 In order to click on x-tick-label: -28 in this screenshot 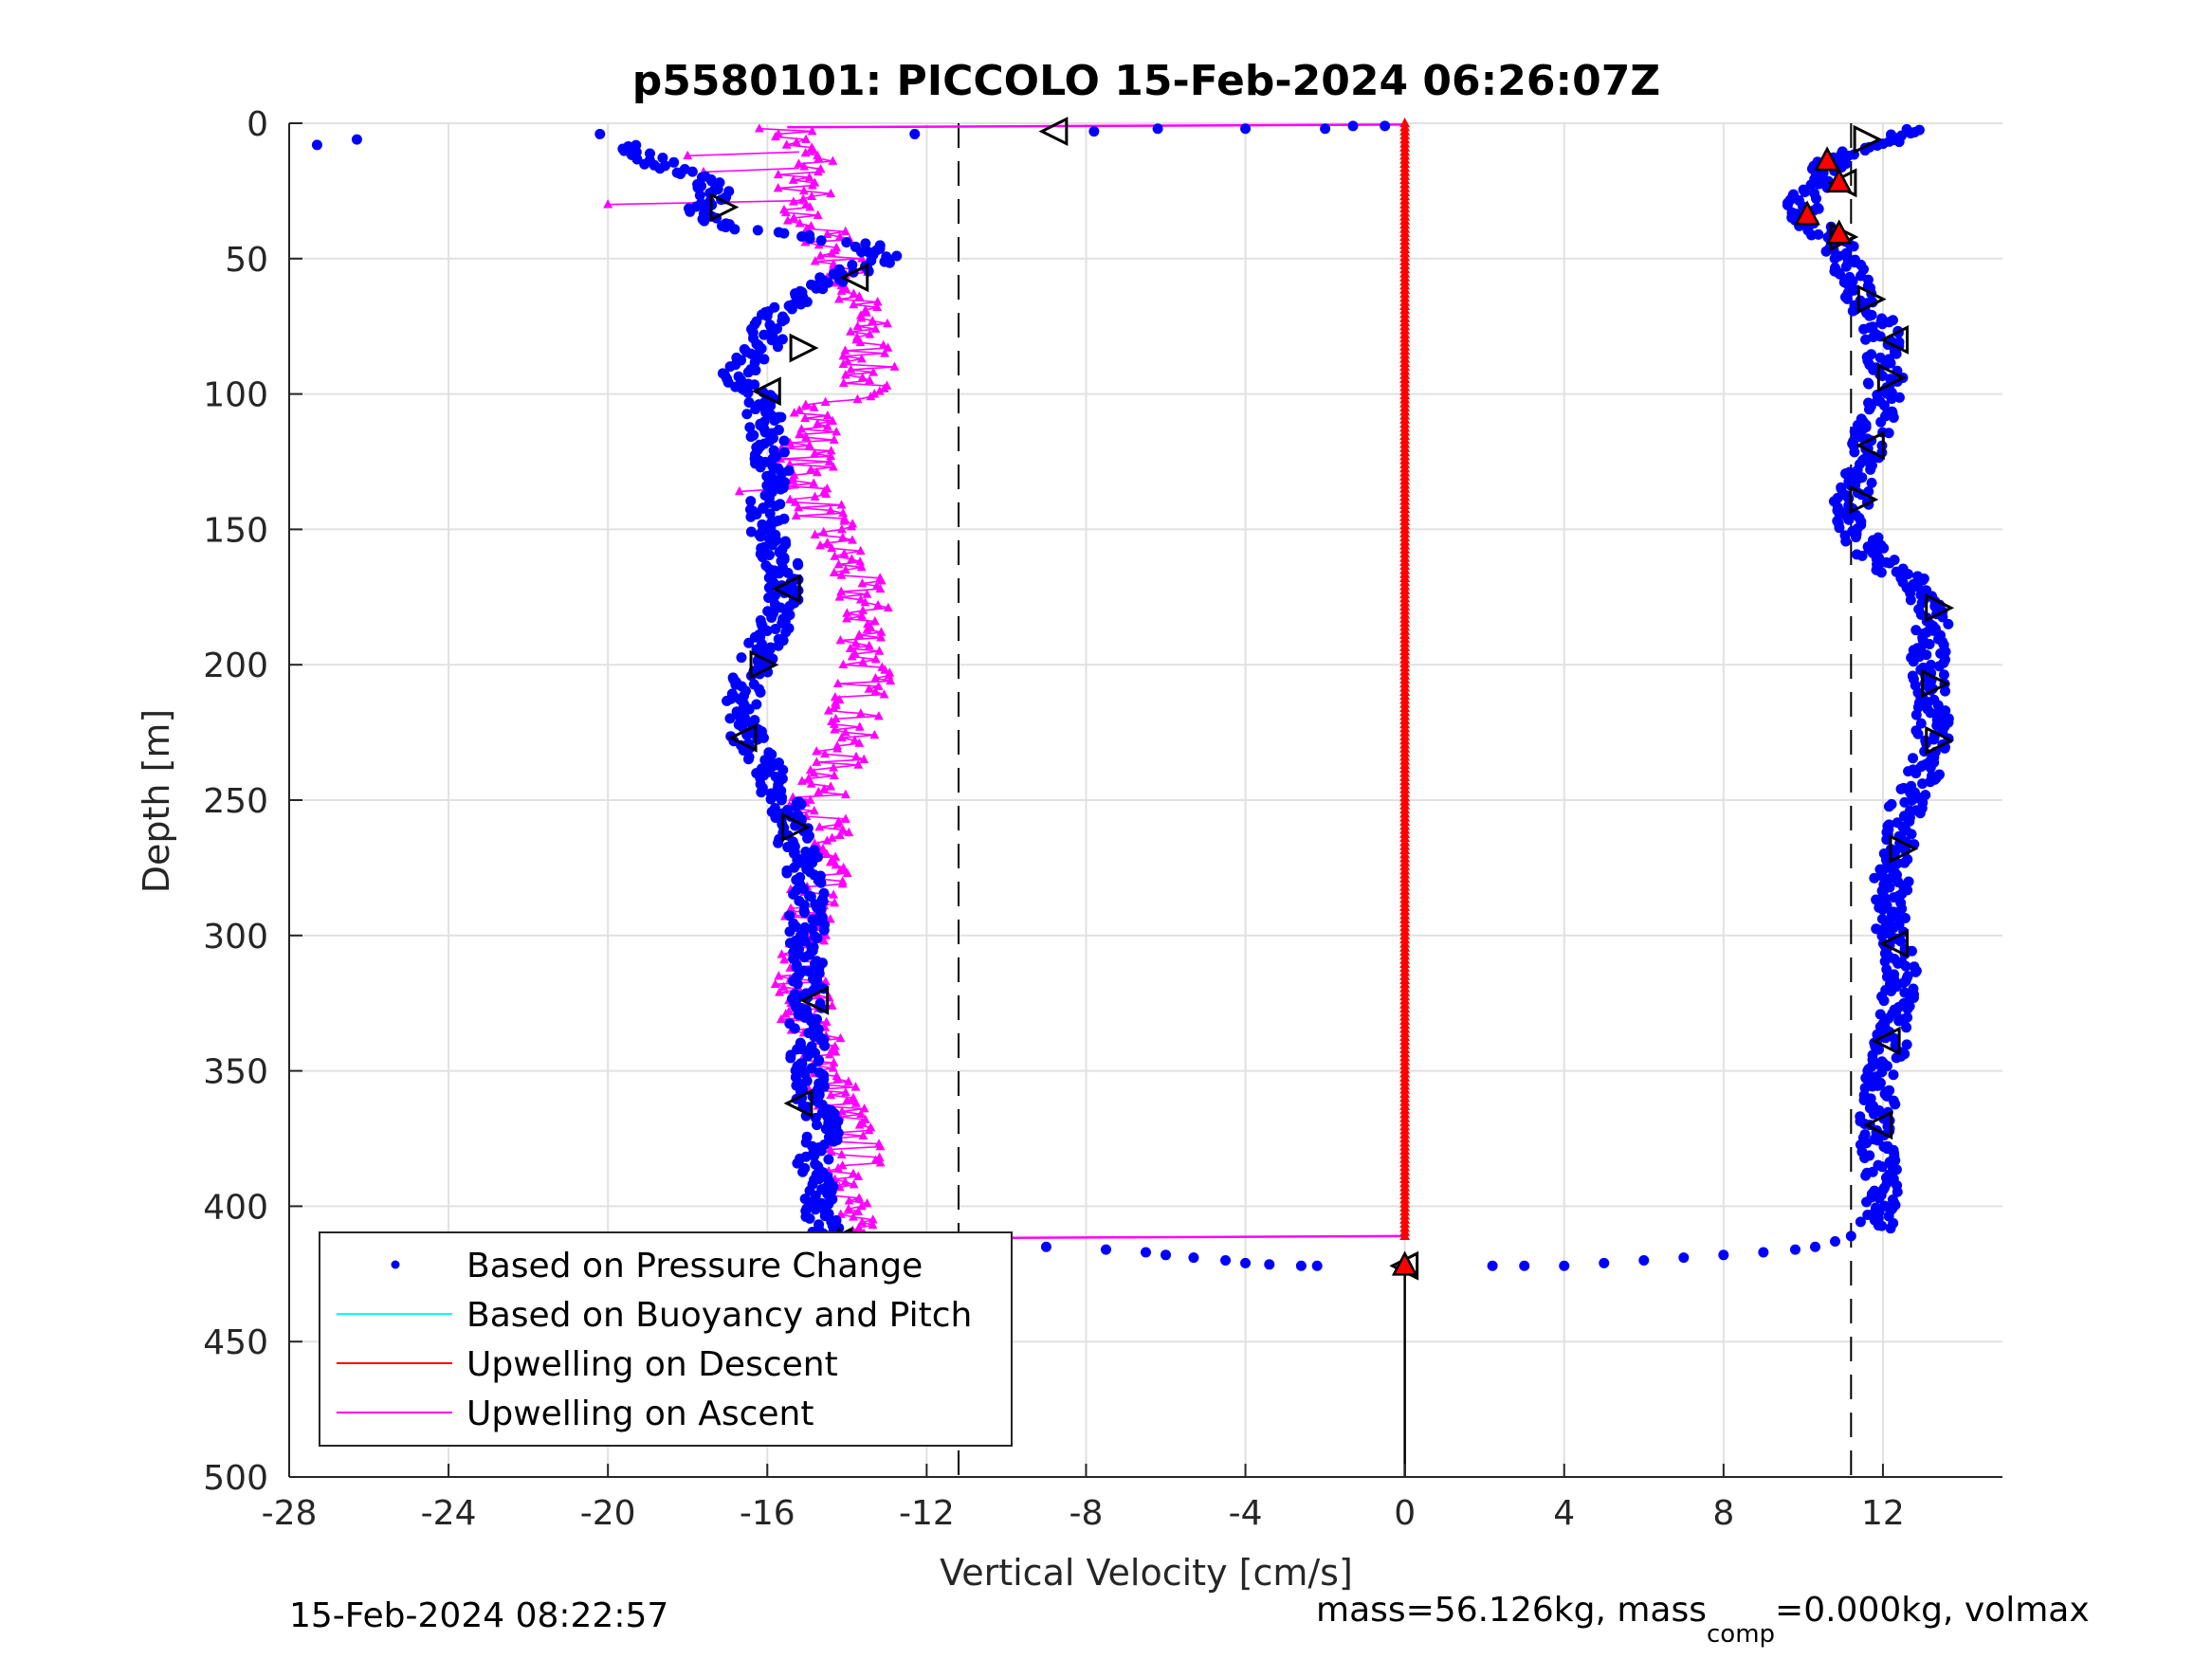, I will do `click(290, 1513)`.